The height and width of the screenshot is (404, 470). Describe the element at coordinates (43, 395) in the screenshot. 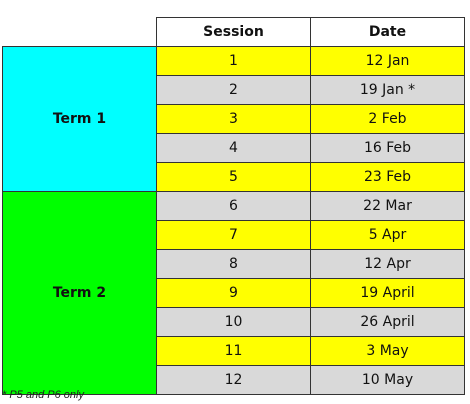

I see `footnote: * P5 and P6 only` at that location.